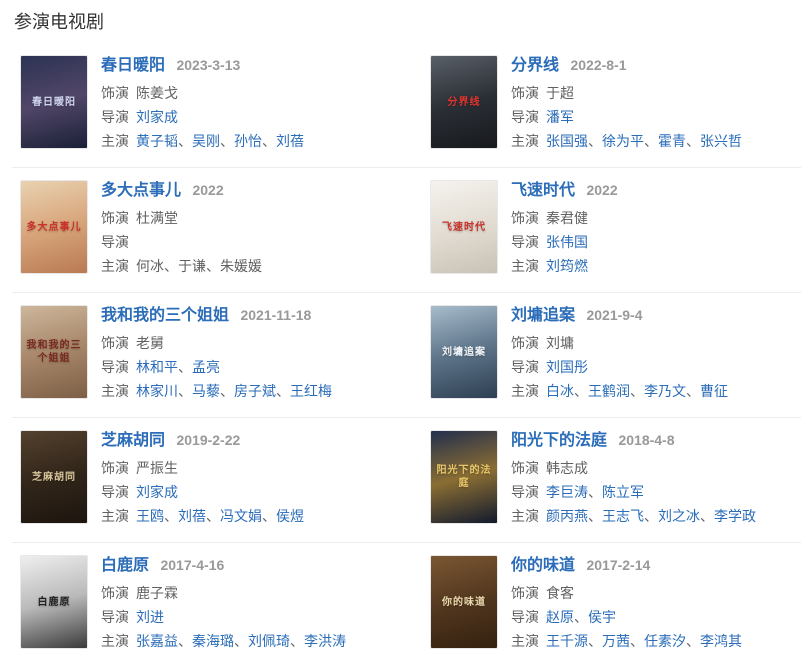  I want to click on person-link: 李乃文, so click(665, 391).